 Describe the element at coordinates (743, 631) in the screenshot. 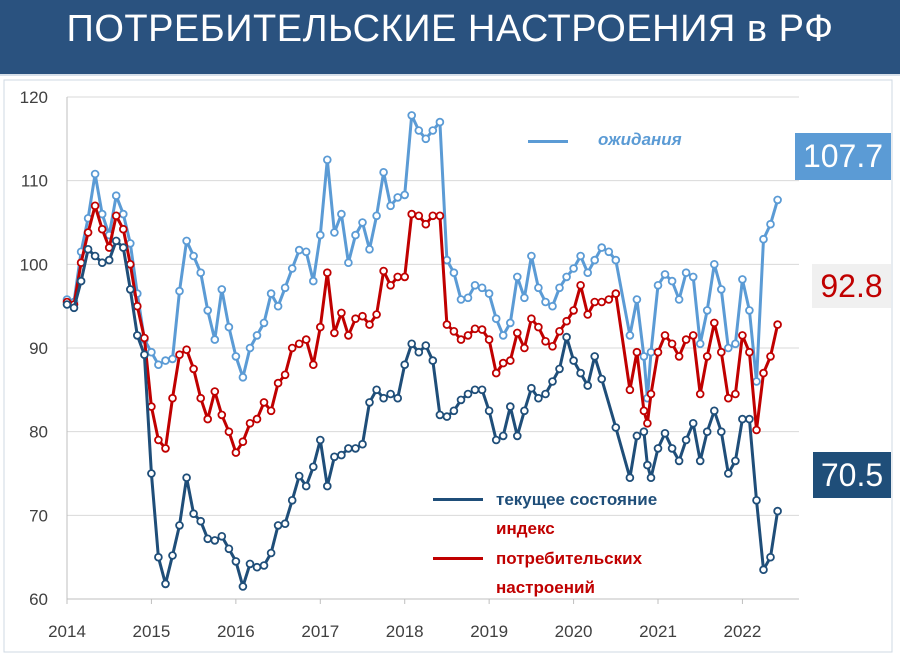

I see `x-tick-label: 2022` at that location.